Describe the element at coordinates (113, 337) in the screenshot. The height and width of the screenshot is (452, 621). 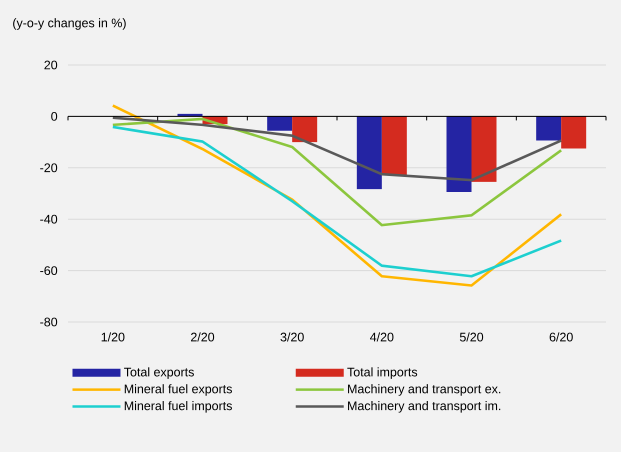
I see `x-tick-label: 1/20` at that location.